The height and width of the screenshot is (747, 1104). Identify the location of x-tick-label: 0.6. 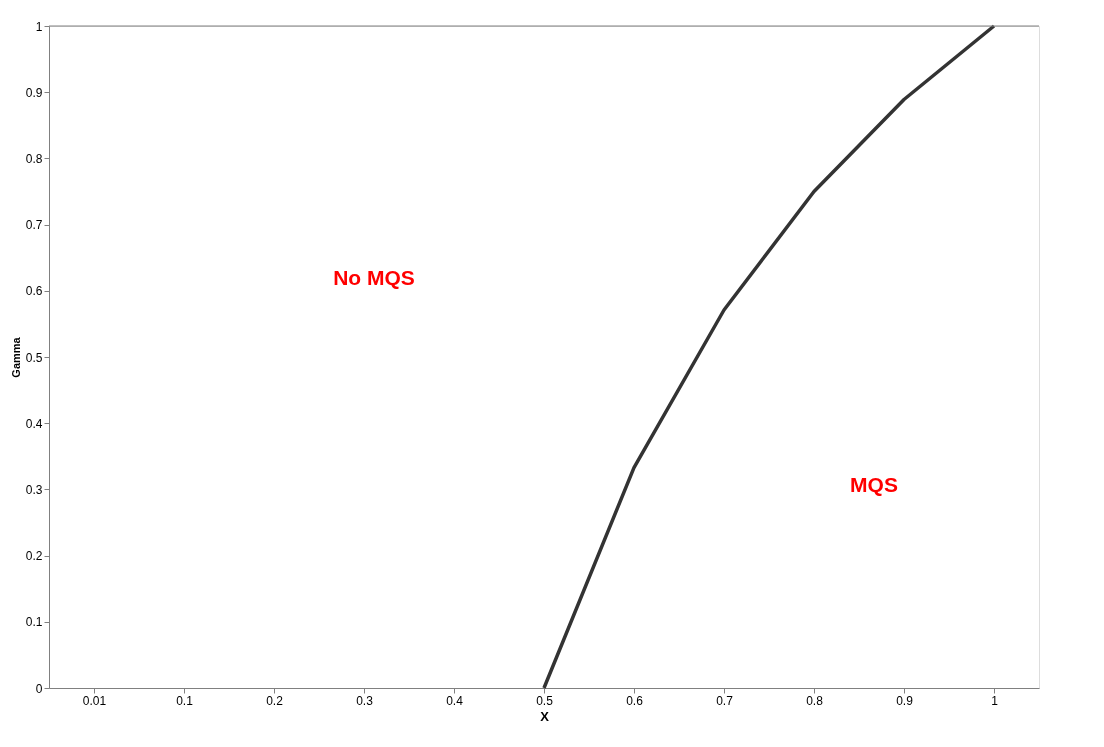
(635, 700).